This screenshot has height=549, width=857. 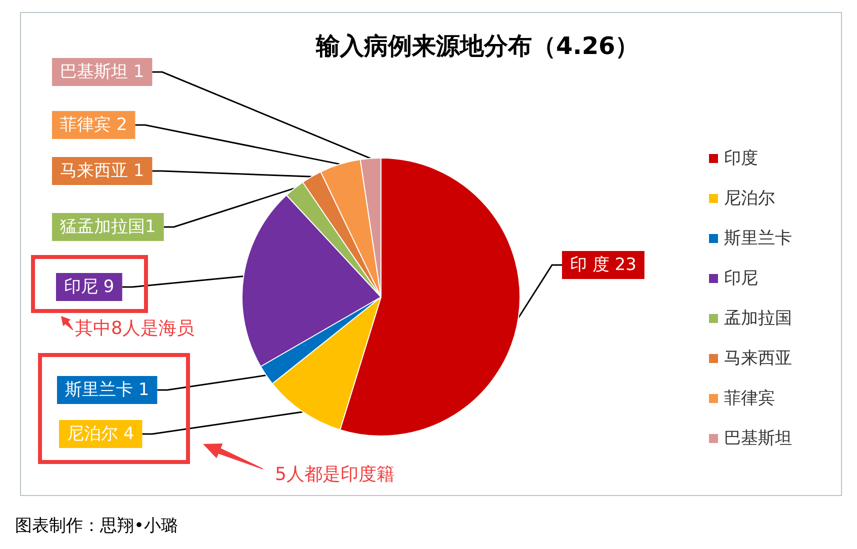 What do you see at coordinates (94, 125) in the screenshot?
I see `data-label: 菲律宾 2` at bounding box center [94, 125].